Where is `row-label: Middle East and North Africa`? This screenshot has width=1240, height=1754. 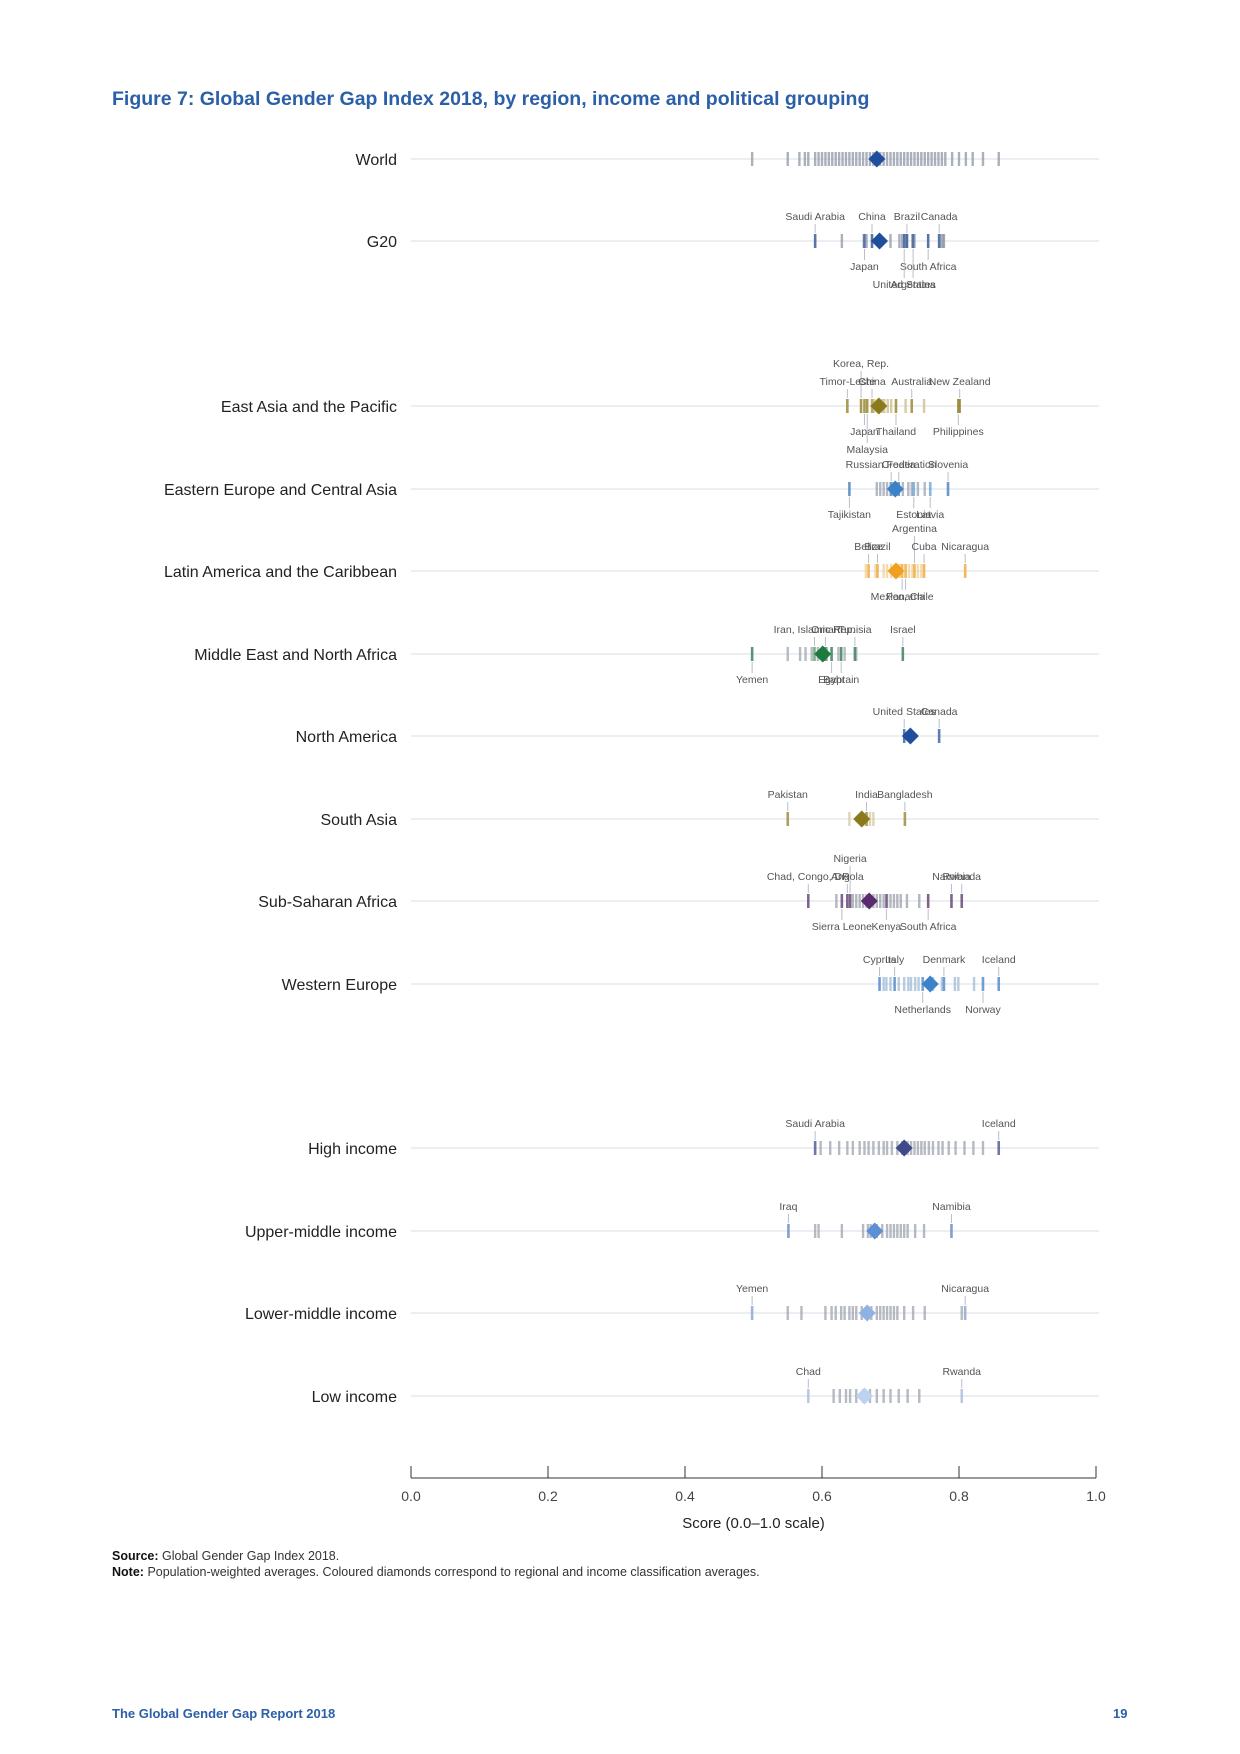
row-label: Middle East and North Africa is located at coordinates (295, 655).